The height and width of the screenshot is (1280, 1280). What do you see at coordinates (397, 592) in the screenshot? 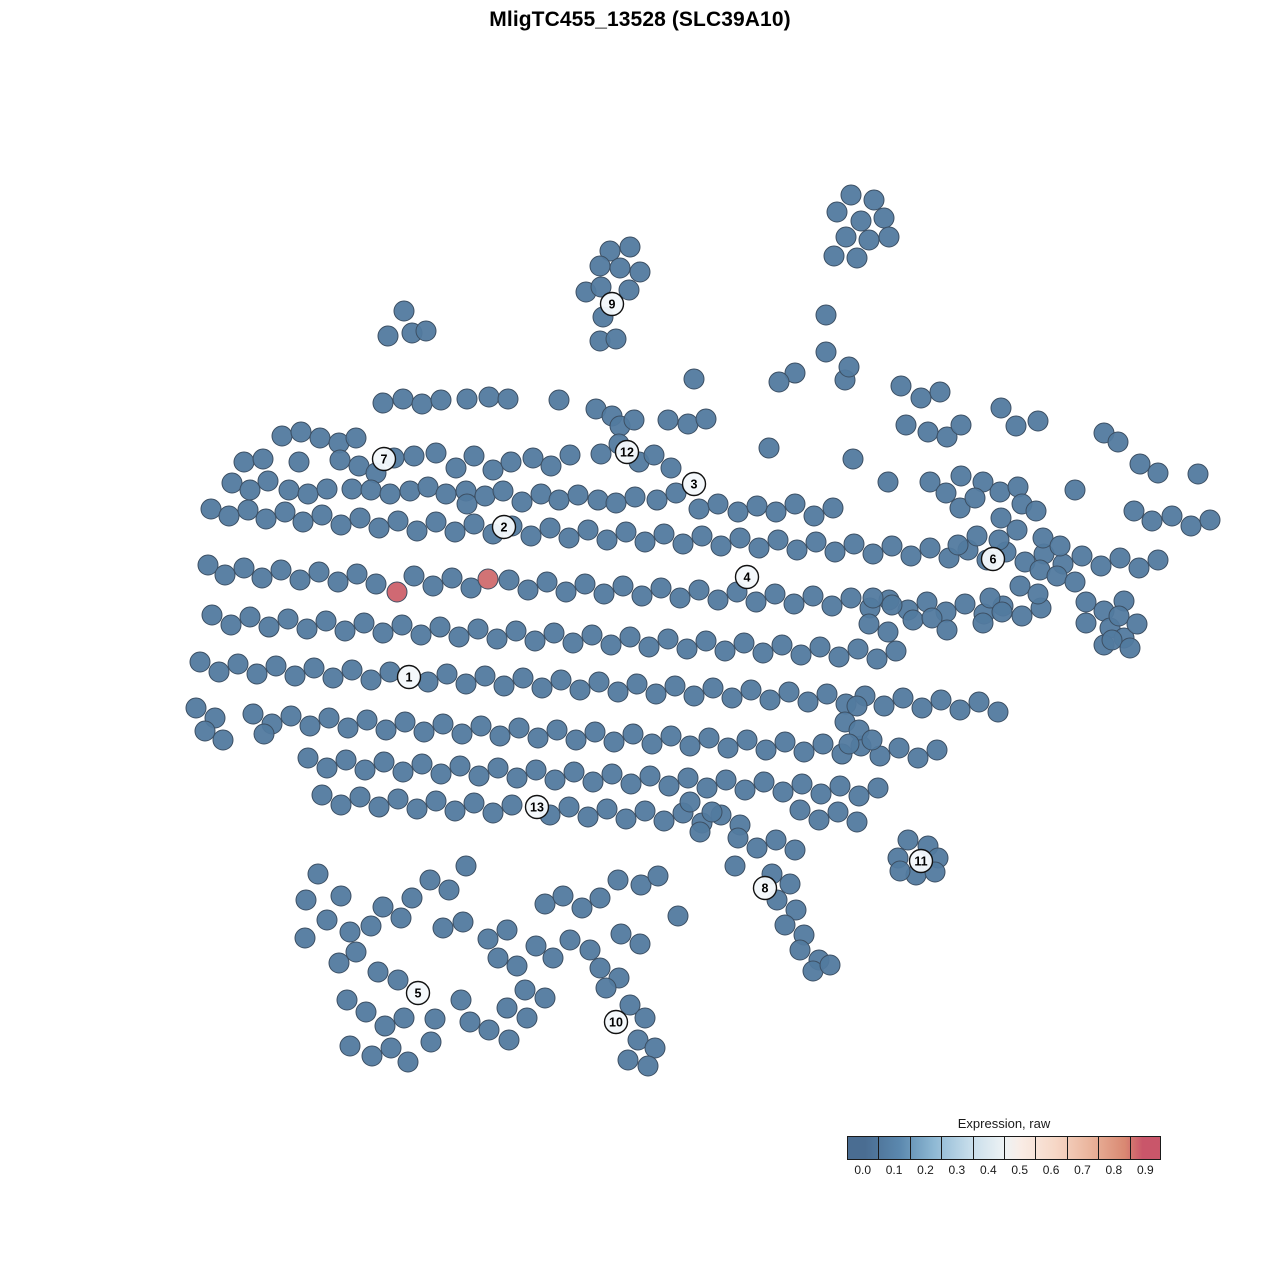
I see `data-point-highlighted` at bounding box center [397, 592].